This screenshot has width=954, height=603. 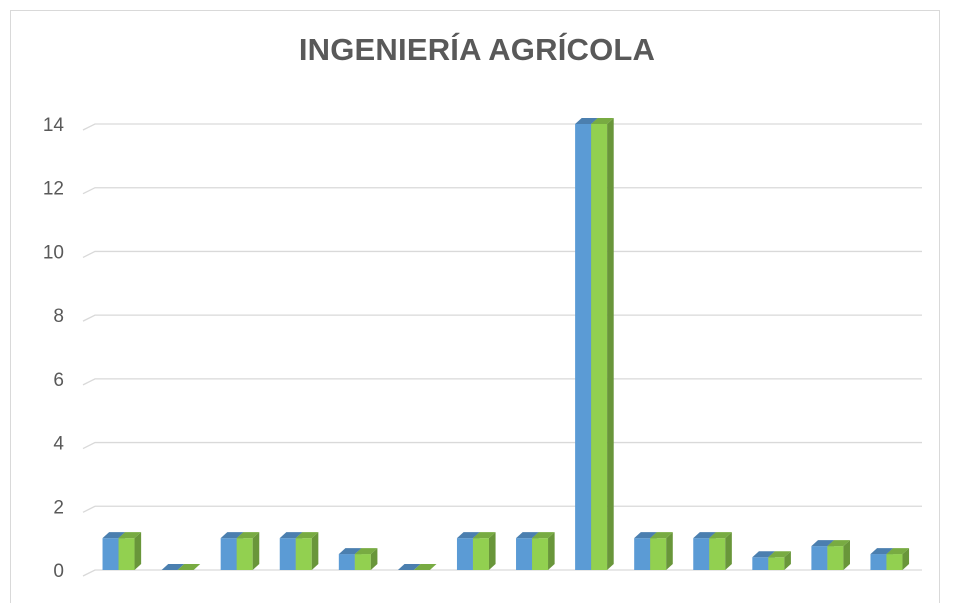 What do you see at coordinates (54, 125) in the screenshot?
I see `y-tick-label: 14` at bounding box center [54, 125].